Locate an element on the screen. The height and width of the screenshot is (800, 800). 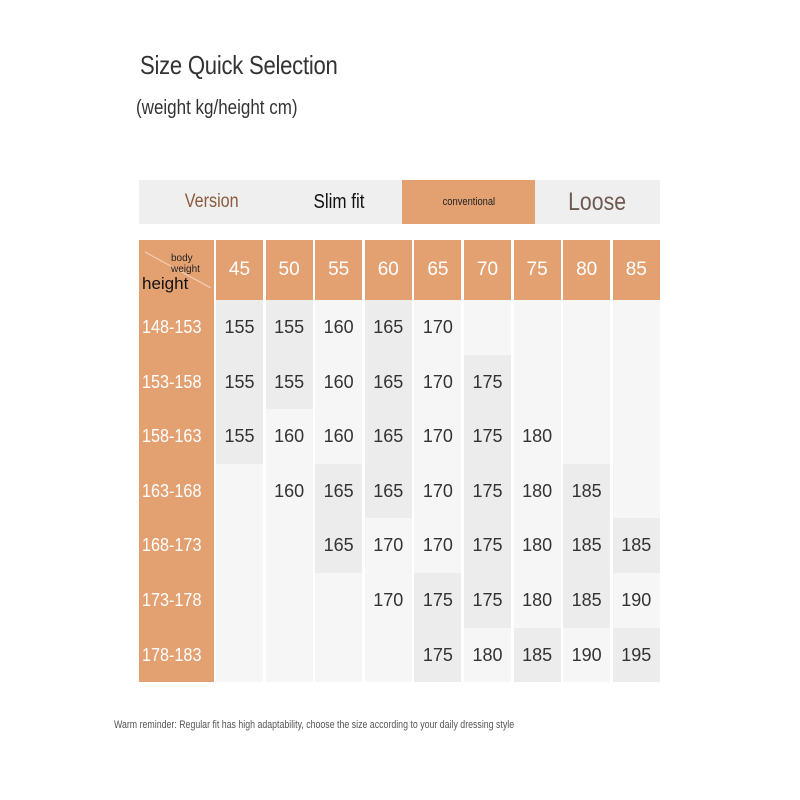
loose-option: Loose is located at coordinates (597, 201).